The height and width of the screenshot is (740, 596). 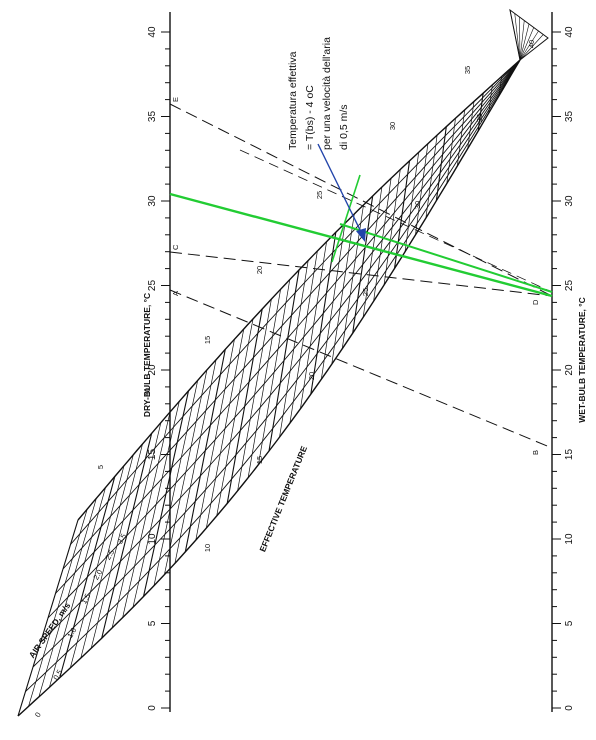 I want to click on dry-bulb-axis-title: DRY-BULB TEMPERATURE, °C, so click(x=147, y=355).